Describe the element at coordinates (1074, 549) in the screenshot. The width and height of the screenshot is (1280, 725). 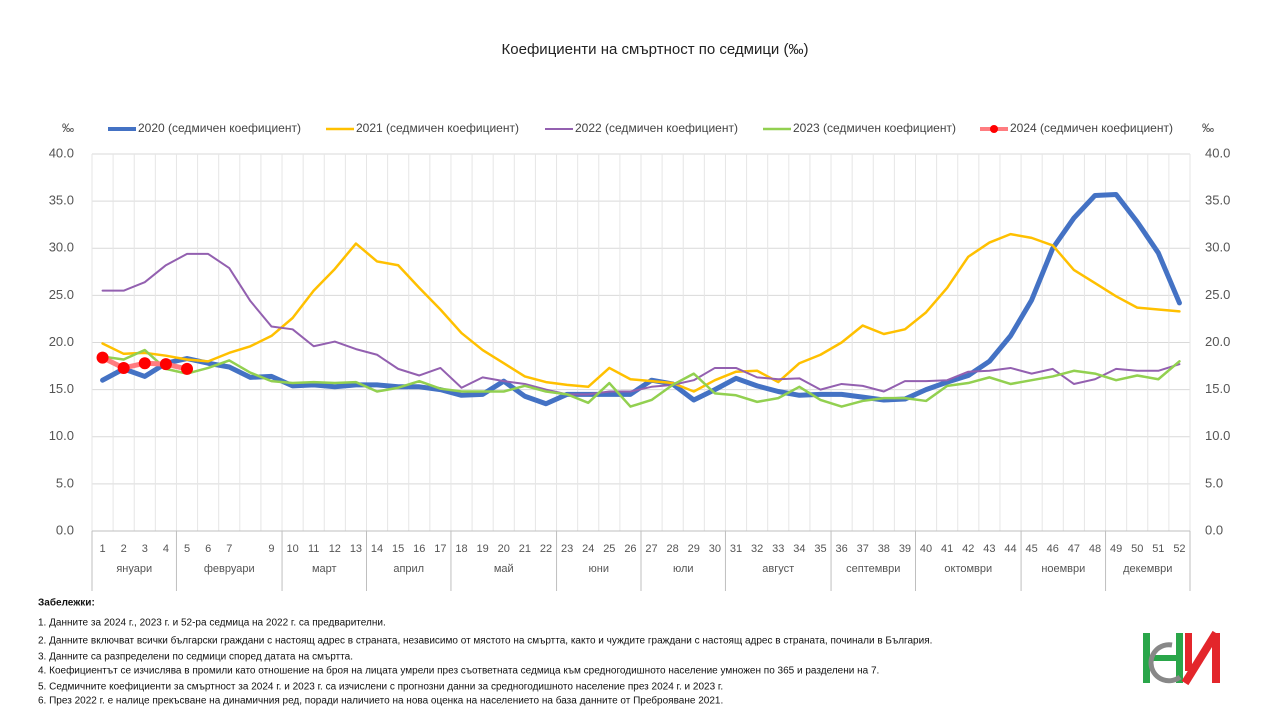
I see `x-tick-label: 47` at that location.